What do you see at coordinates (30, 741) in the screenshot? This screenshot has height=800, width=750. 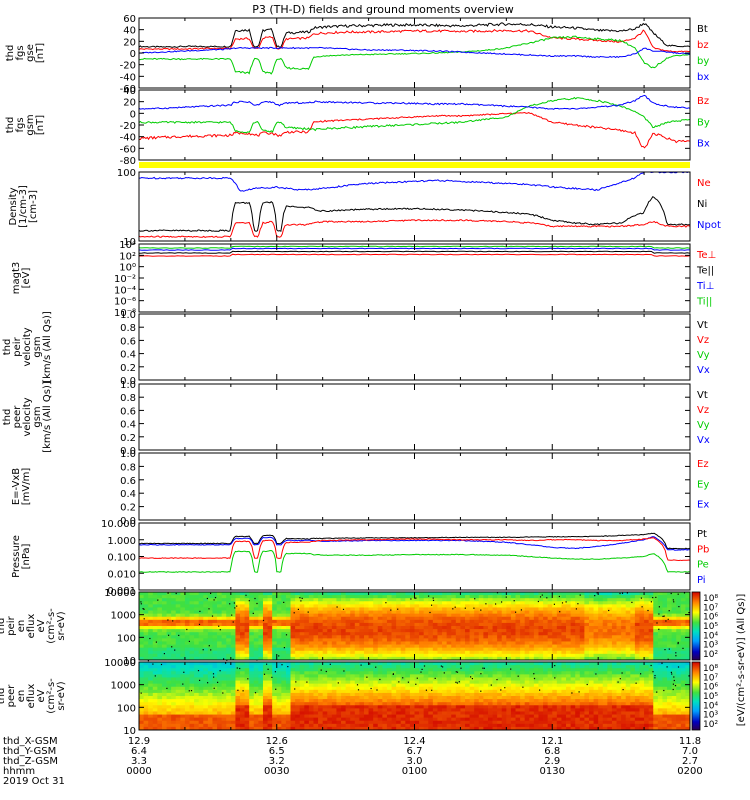 I see `orbit-label-0: thd_X-GSM` at bounding box center [30, 741].